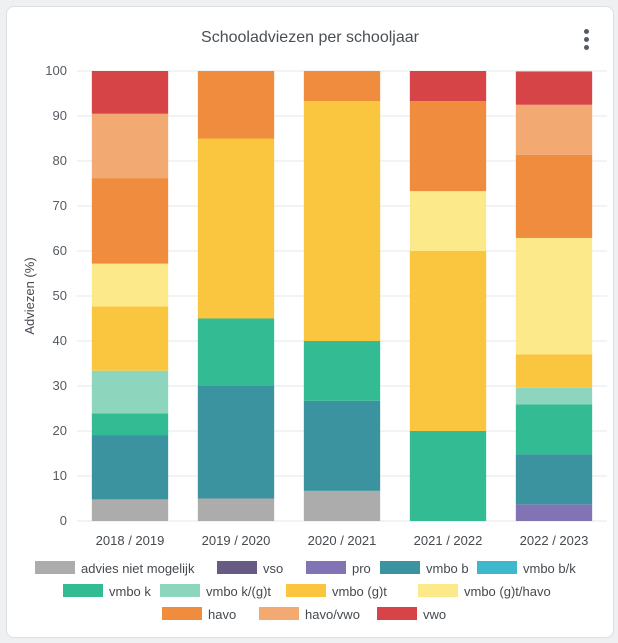 This screenshot has height=643, width=618. I want to click on x-tick-label: 2021 / 2022, so click(448, 540).